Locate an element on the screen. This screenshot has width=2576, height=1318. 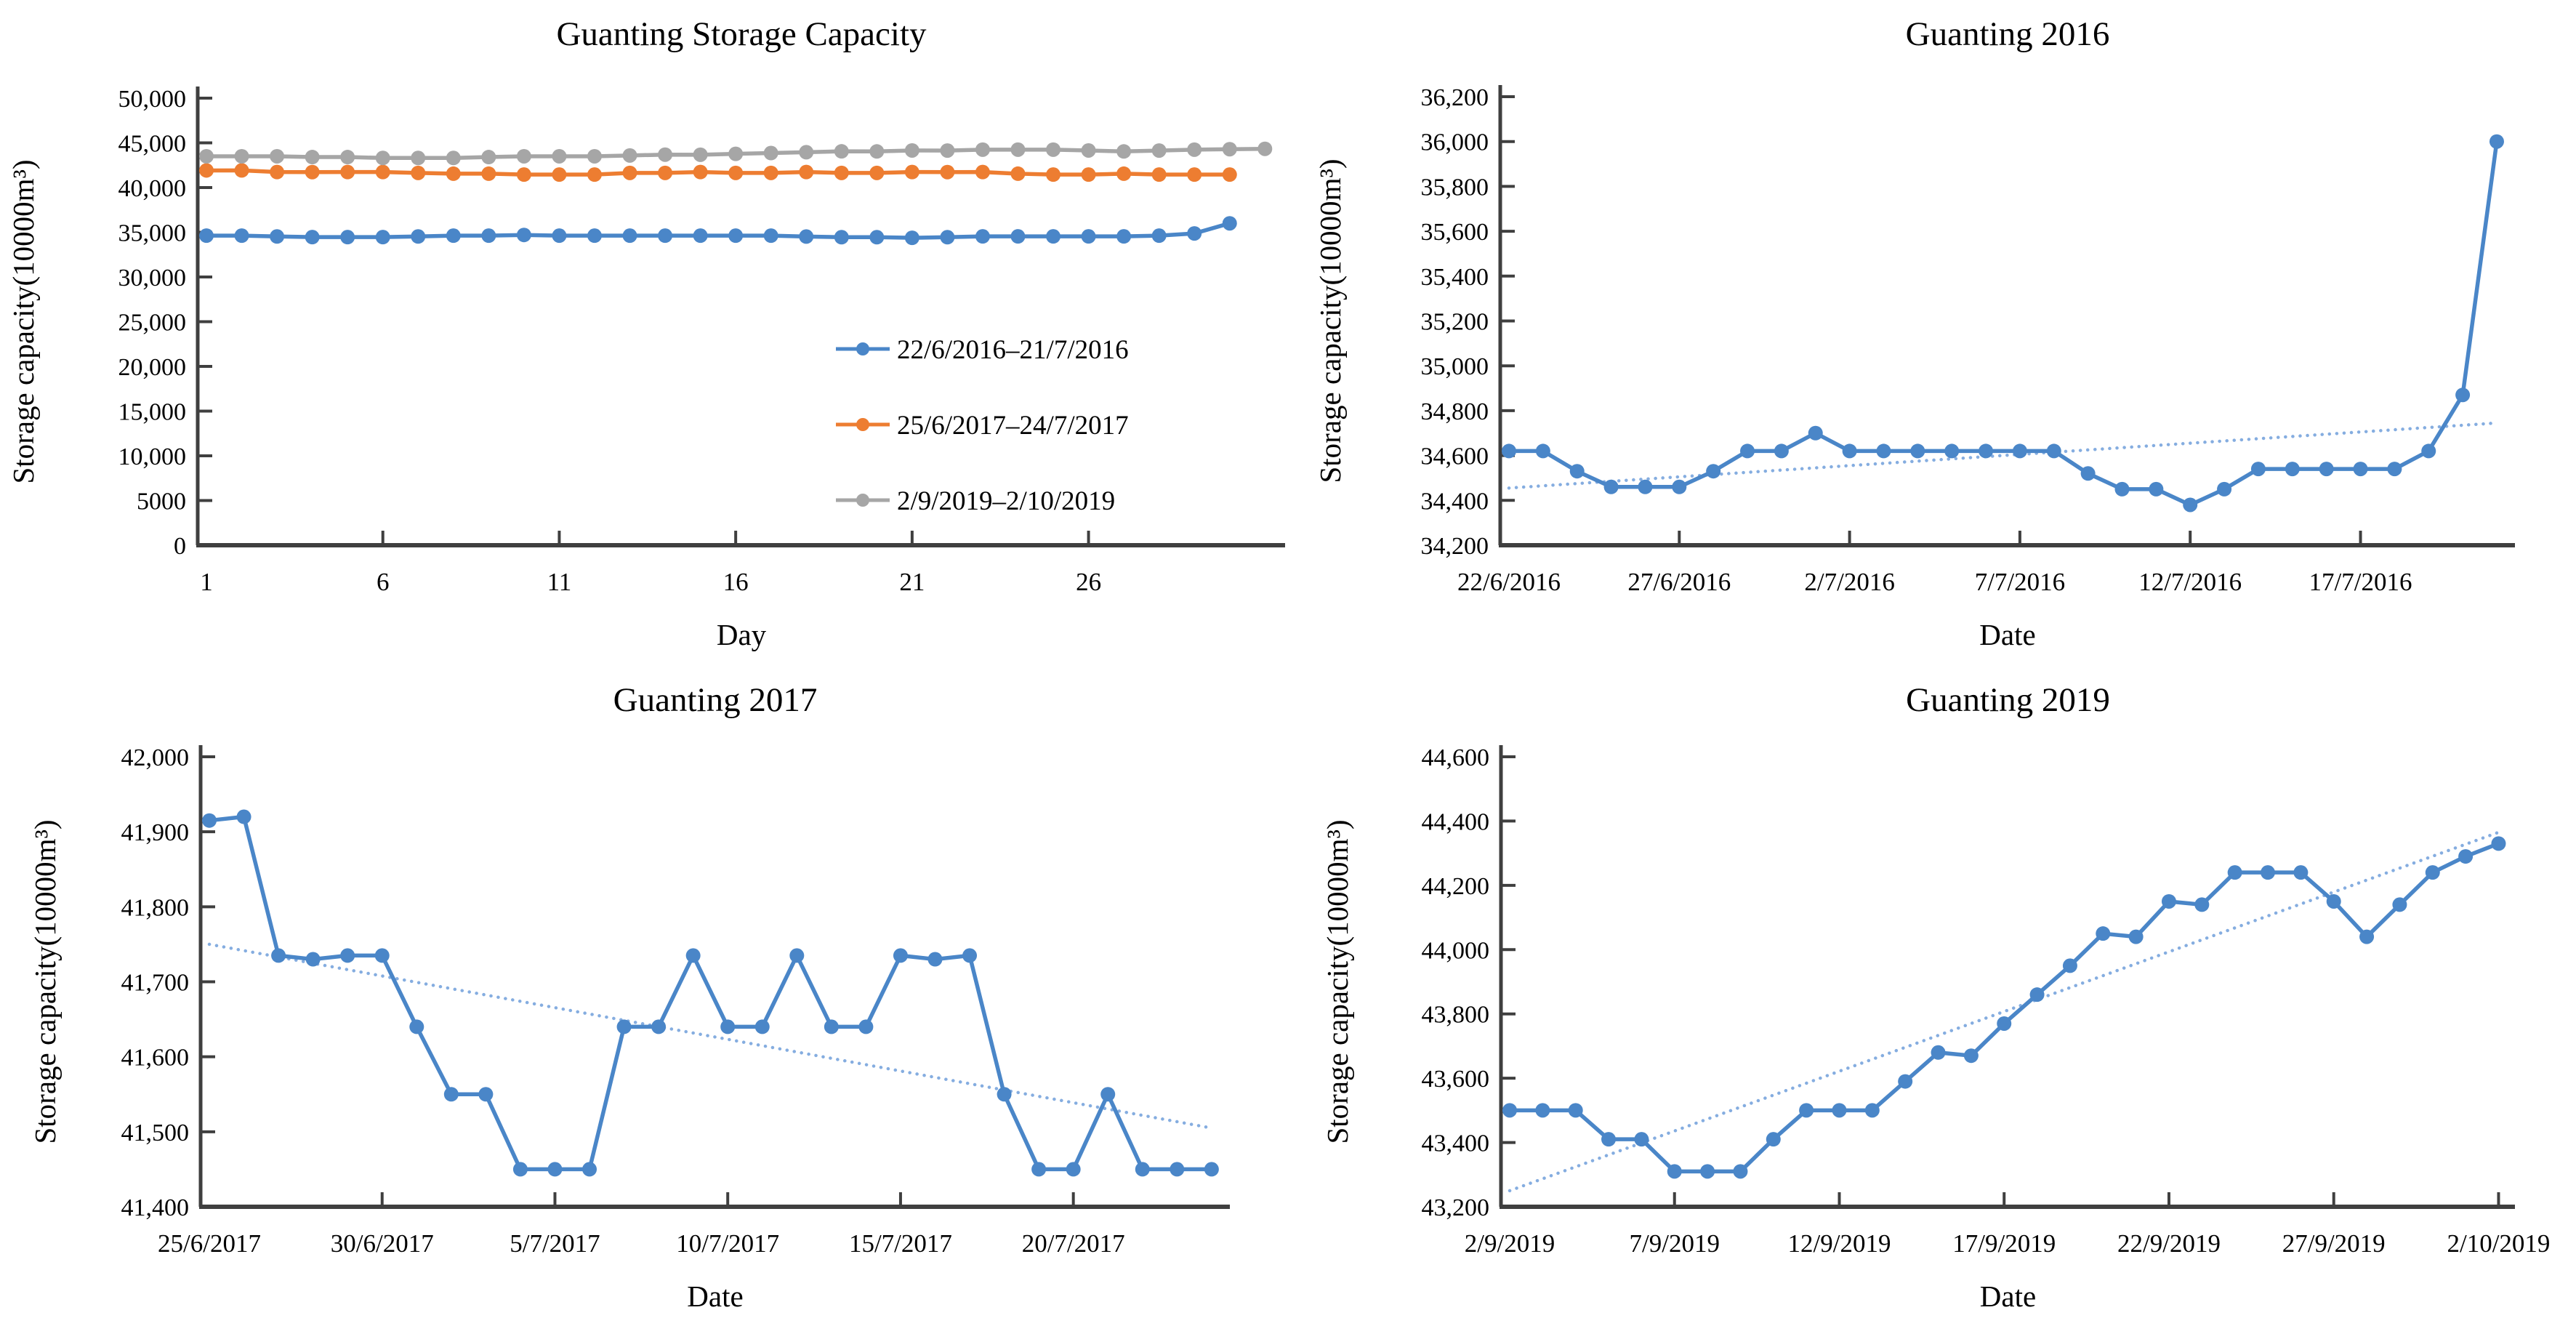
x-tick-label: 30/6/2017 is located at coordinates (382, 1243).